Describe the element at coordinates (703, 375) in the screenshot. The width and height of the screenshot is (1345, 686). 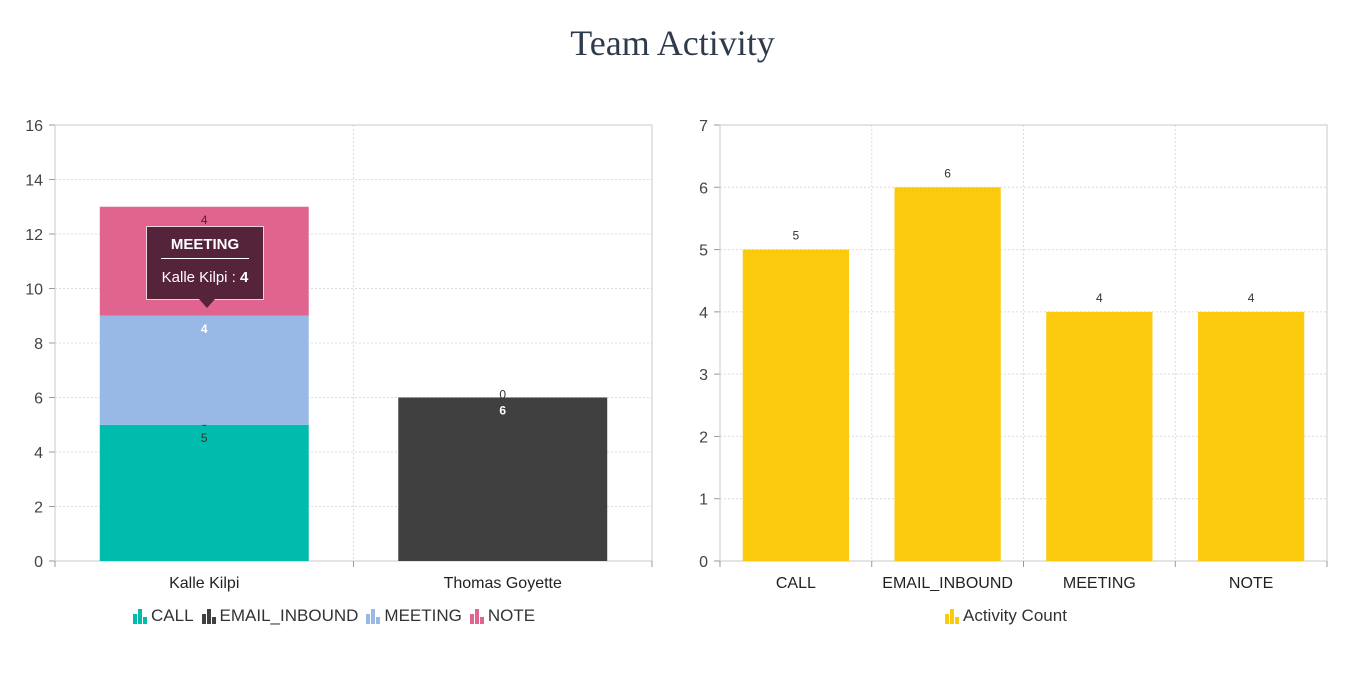
I see `y-tick-label: 3` at that location.